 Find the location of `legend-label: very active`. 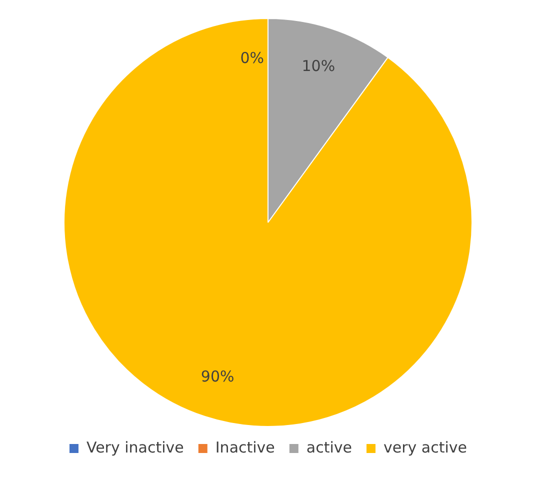

legend-label: very active is located at coordinates (426, 447).